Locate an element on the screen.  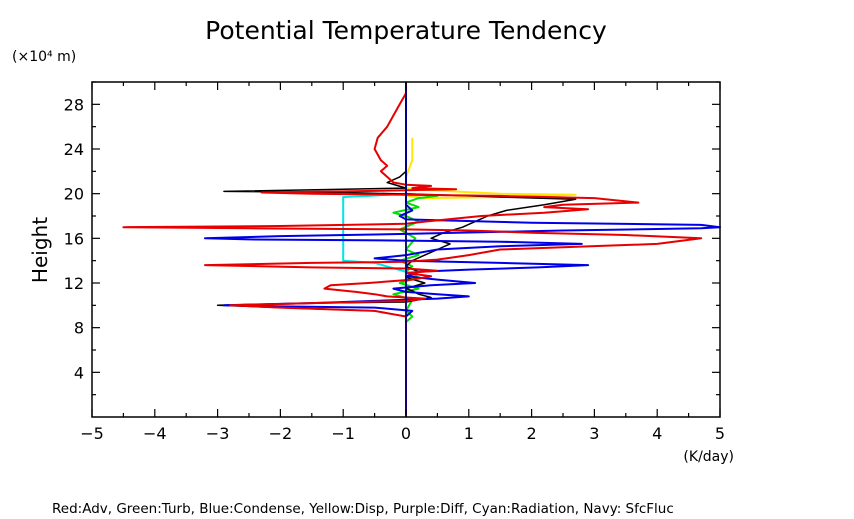
y-tick-label: 16 is located at coordinates (74, 238).